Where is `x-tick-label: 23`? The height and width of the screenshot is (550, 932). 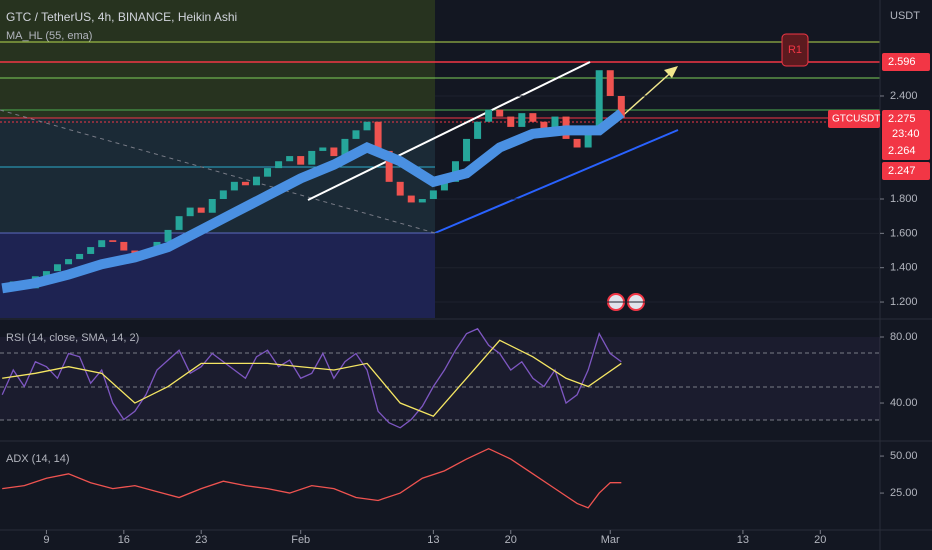
x-tick-label: 23 is located at coordinates (201, 540).